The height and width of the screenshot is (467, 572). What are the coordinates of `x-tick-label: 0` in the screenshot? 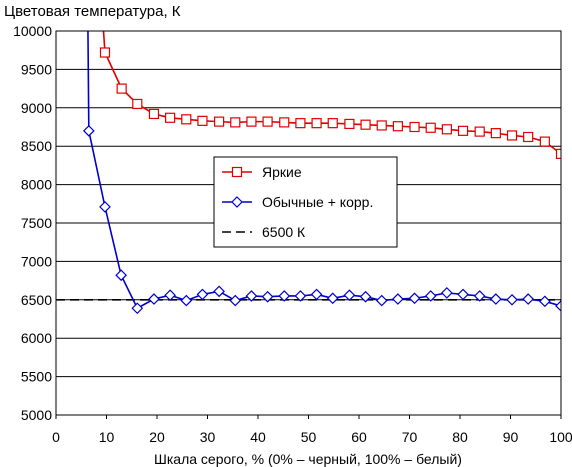 It's located at (56, 437).